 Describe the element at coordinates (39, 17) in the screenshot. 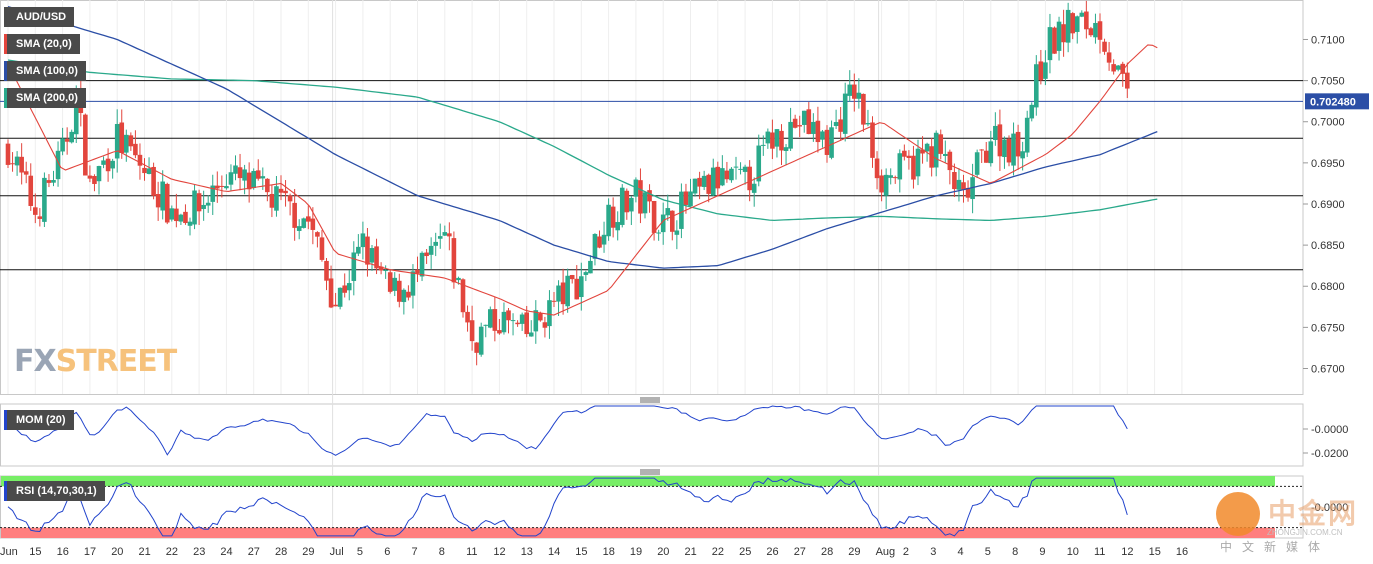

I see `symbol-label: AUD/USD` at that location.